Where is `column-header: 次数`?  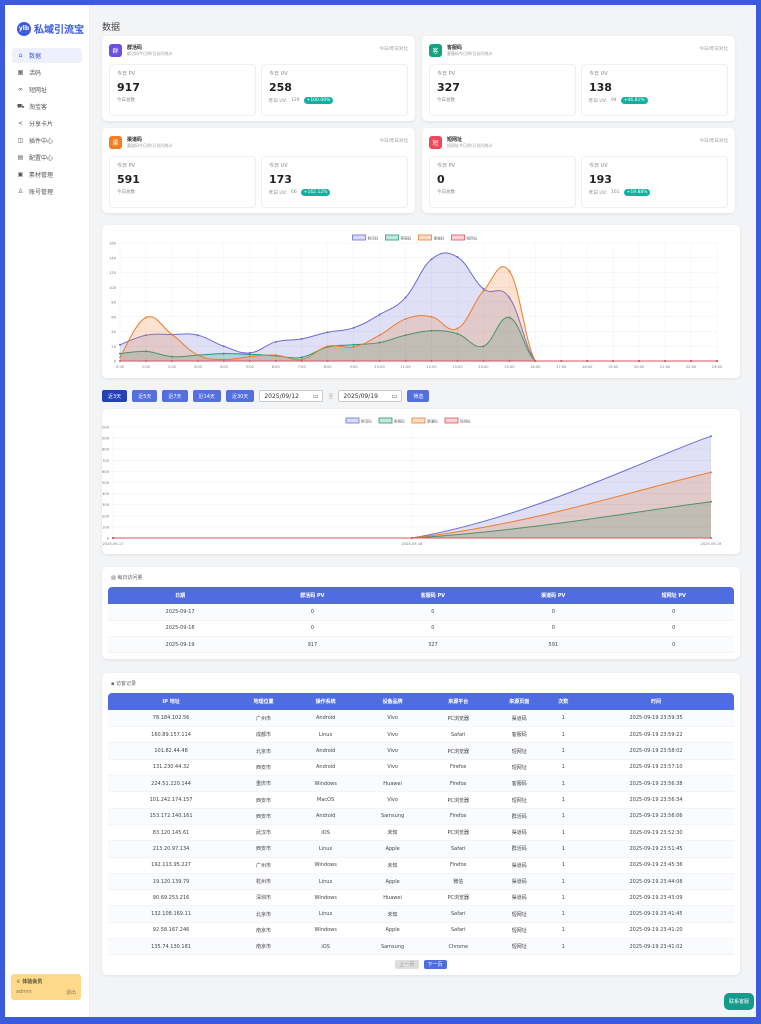 column-header: 次数 is located at coordinates (563, 702).